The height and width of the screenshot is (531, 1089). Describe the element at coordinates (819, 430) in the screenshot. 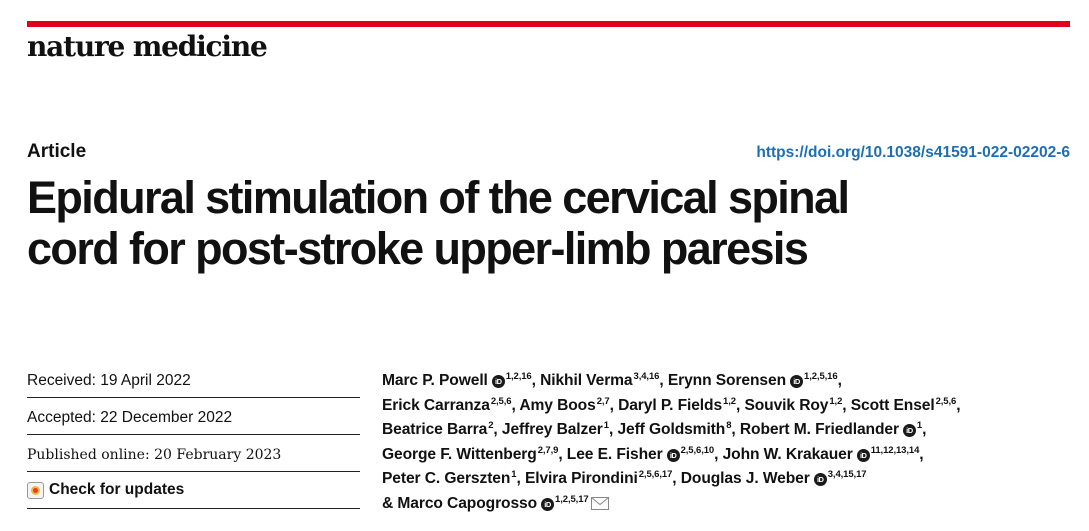

I see `author-name: Robert M. Friedlander` at that location.